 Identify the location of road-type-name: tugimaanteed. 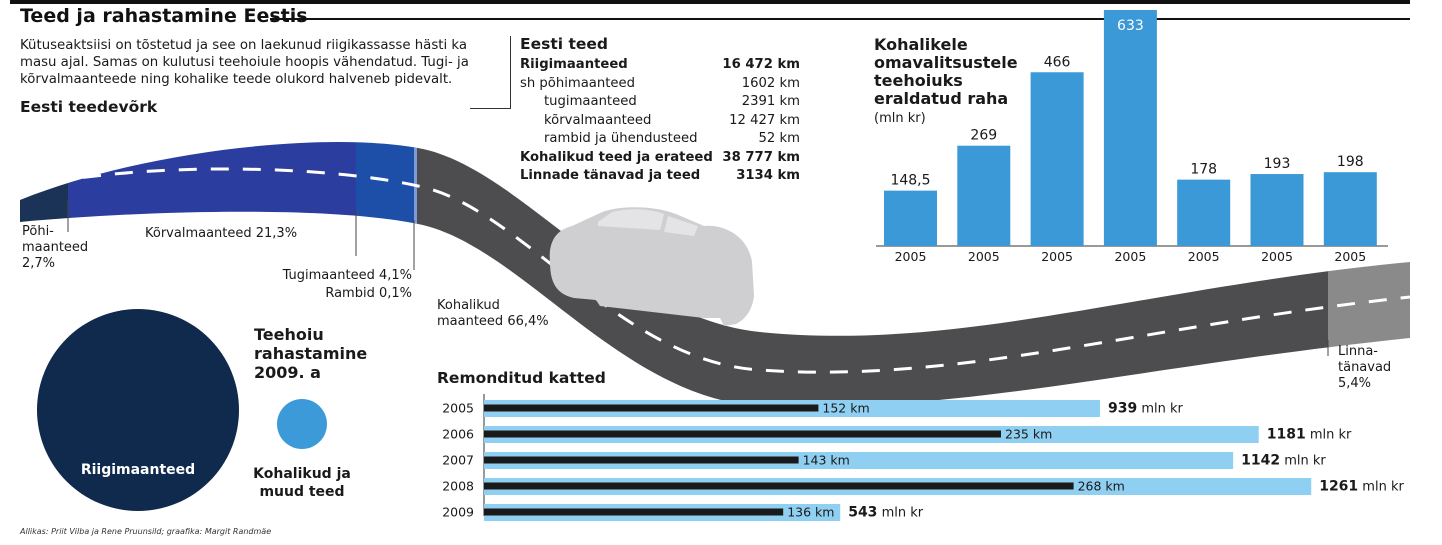
(590, 101).